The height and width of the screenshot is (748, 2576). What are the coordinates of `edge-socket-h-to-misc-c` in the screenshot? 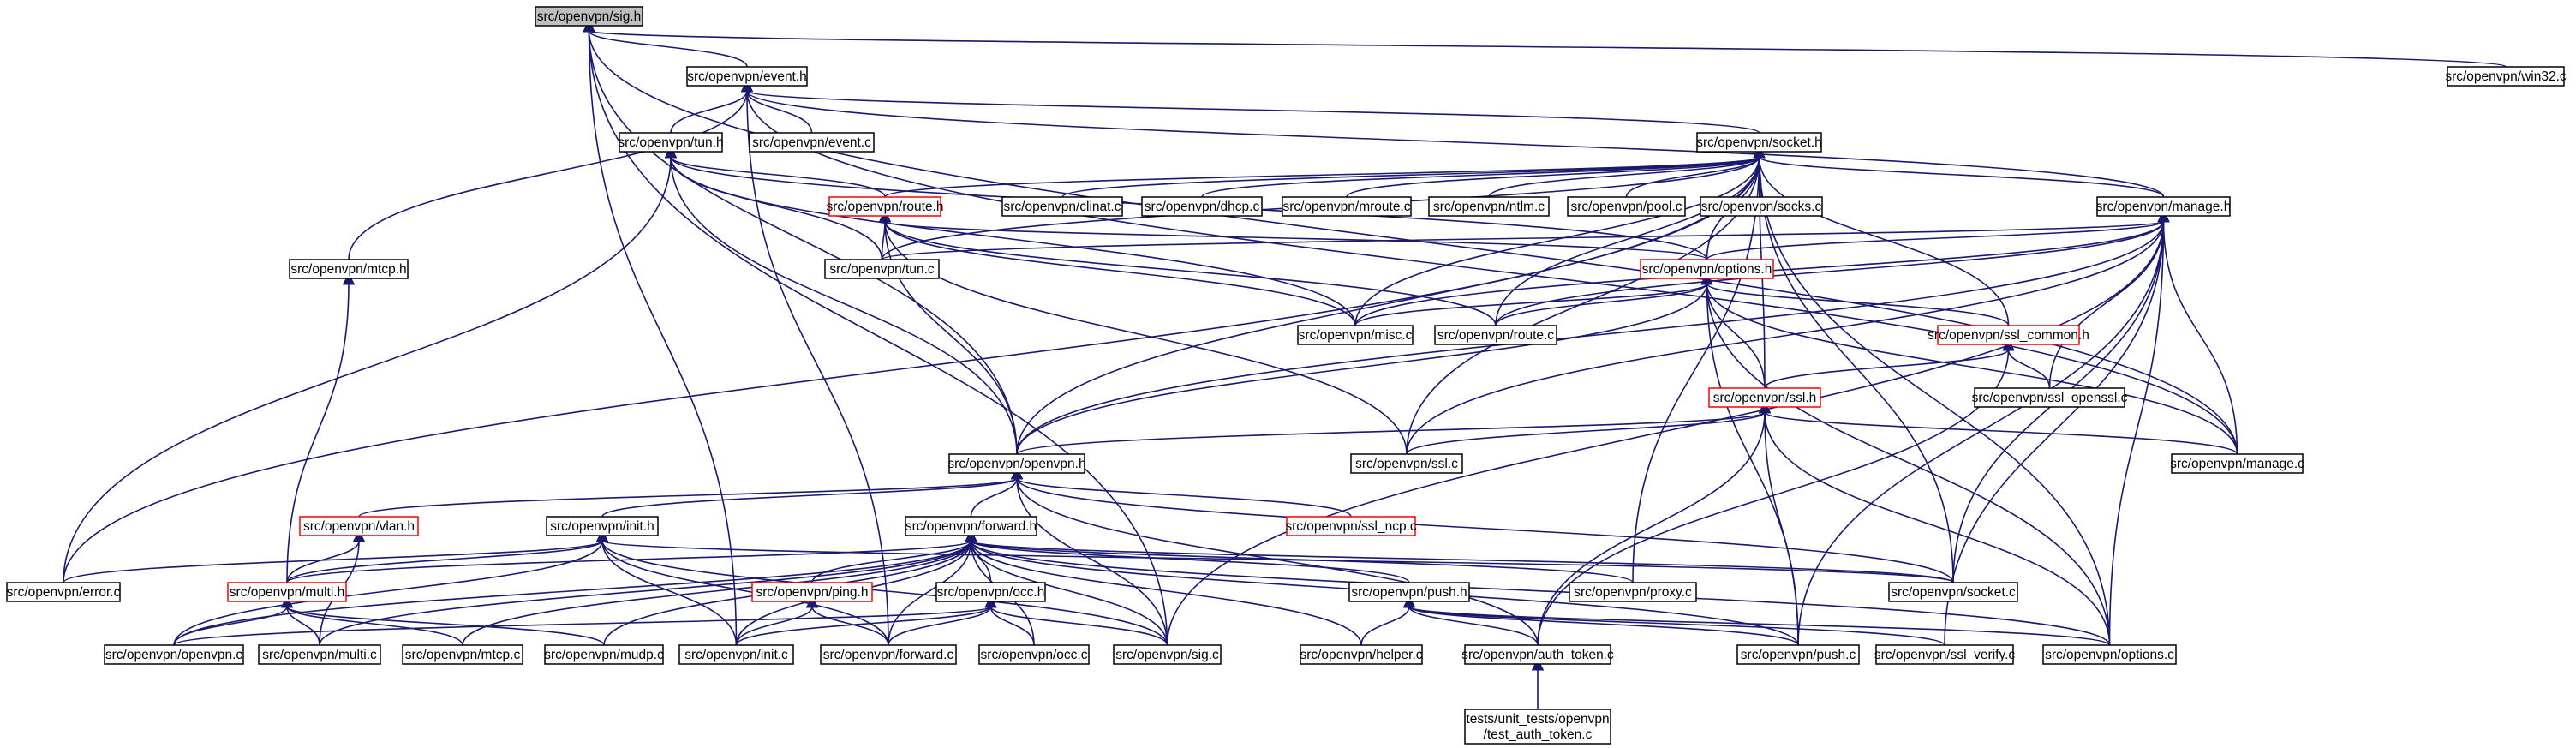 It's located at (1560, 236).